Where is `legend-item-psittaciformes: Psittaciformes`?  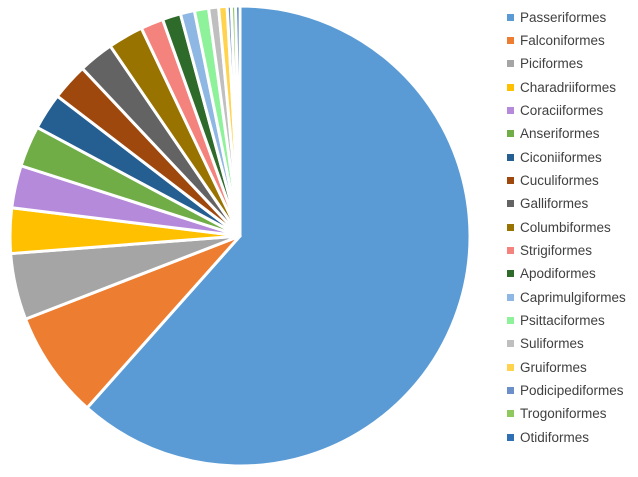
legend-item-psittaciformes: Psittaciformes is located at coordinates (556, 321).